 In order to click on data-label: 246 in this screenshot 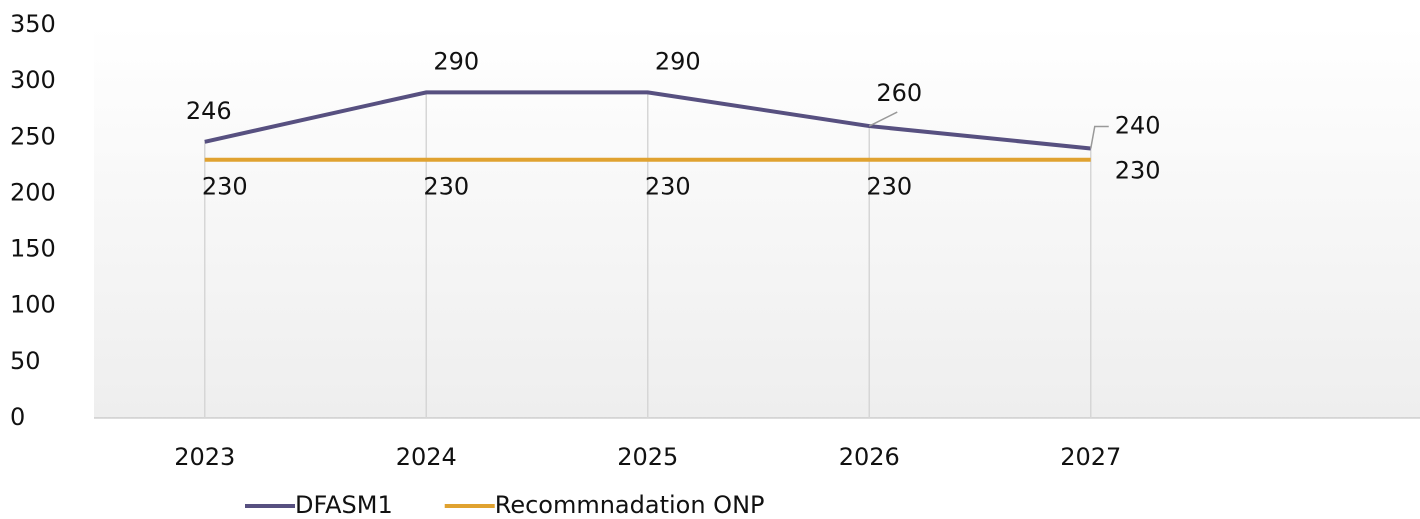, I will do `click(209, 111)`.